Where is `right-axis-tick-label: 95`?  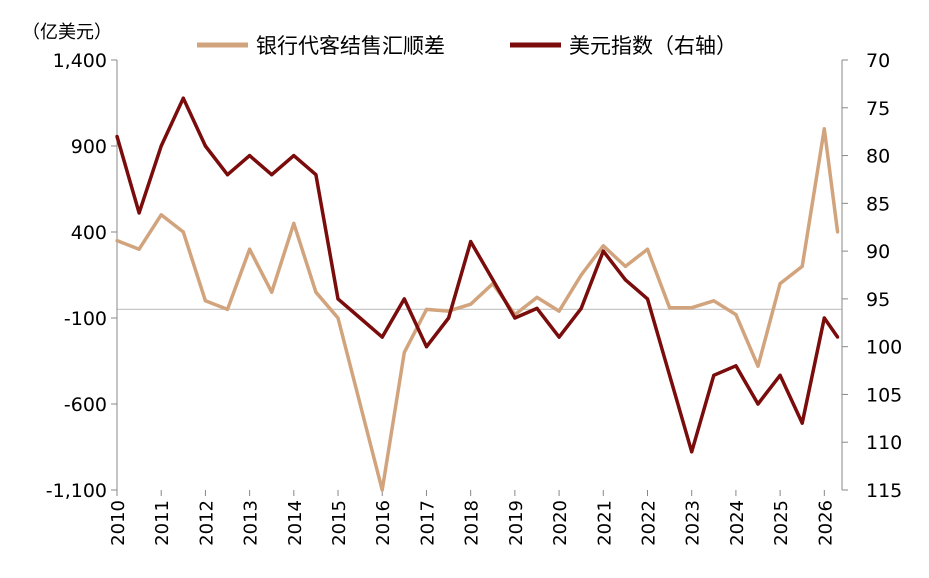
right-axis-tick-label: 95 is located at coordinates (878, 300).